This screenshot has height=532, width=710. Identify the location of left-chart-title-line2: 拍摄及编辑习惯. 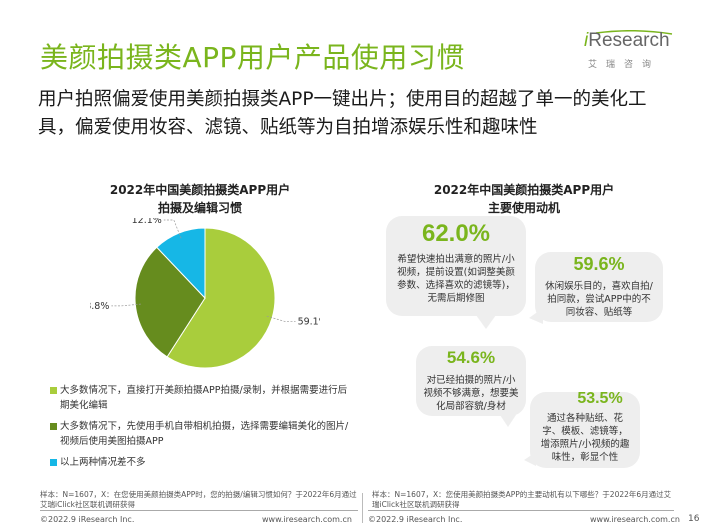
(199, 208).